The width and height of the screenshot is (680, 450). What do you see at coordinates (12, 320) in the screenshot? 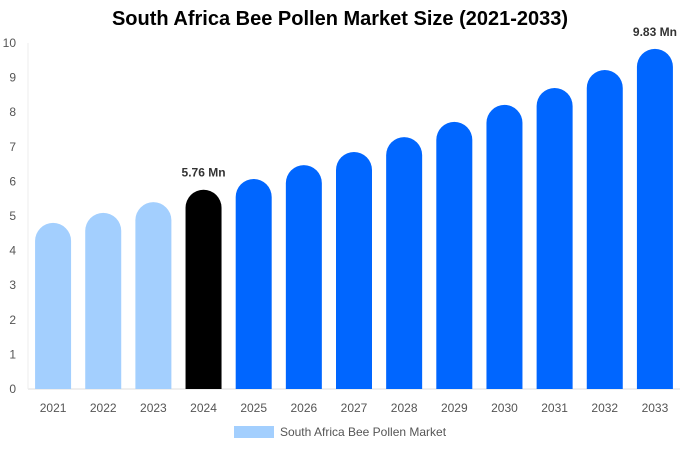
I see `y-tick-label: 2` at bounding box center [12, 320].